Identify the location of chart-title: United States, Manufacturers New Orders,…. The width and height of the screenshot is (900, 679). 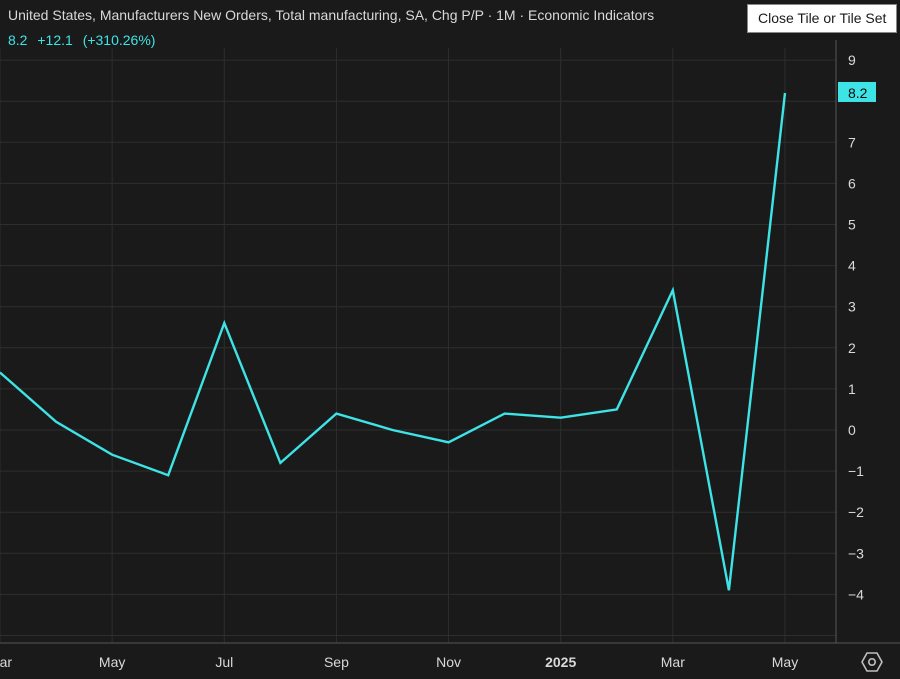
(379, 15).